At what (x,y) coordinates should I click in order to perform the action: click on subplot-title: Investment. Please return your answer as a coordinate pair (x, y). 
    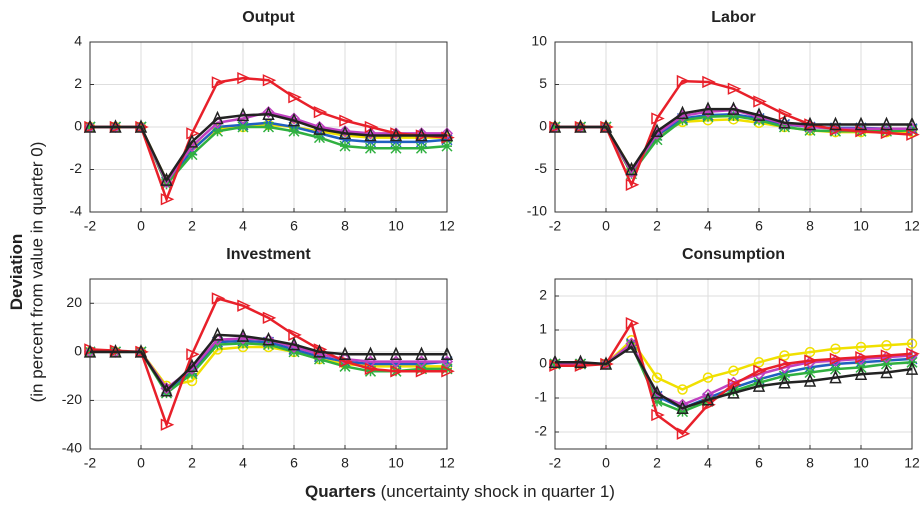
    Looking at the image, I should click on (268, 254).